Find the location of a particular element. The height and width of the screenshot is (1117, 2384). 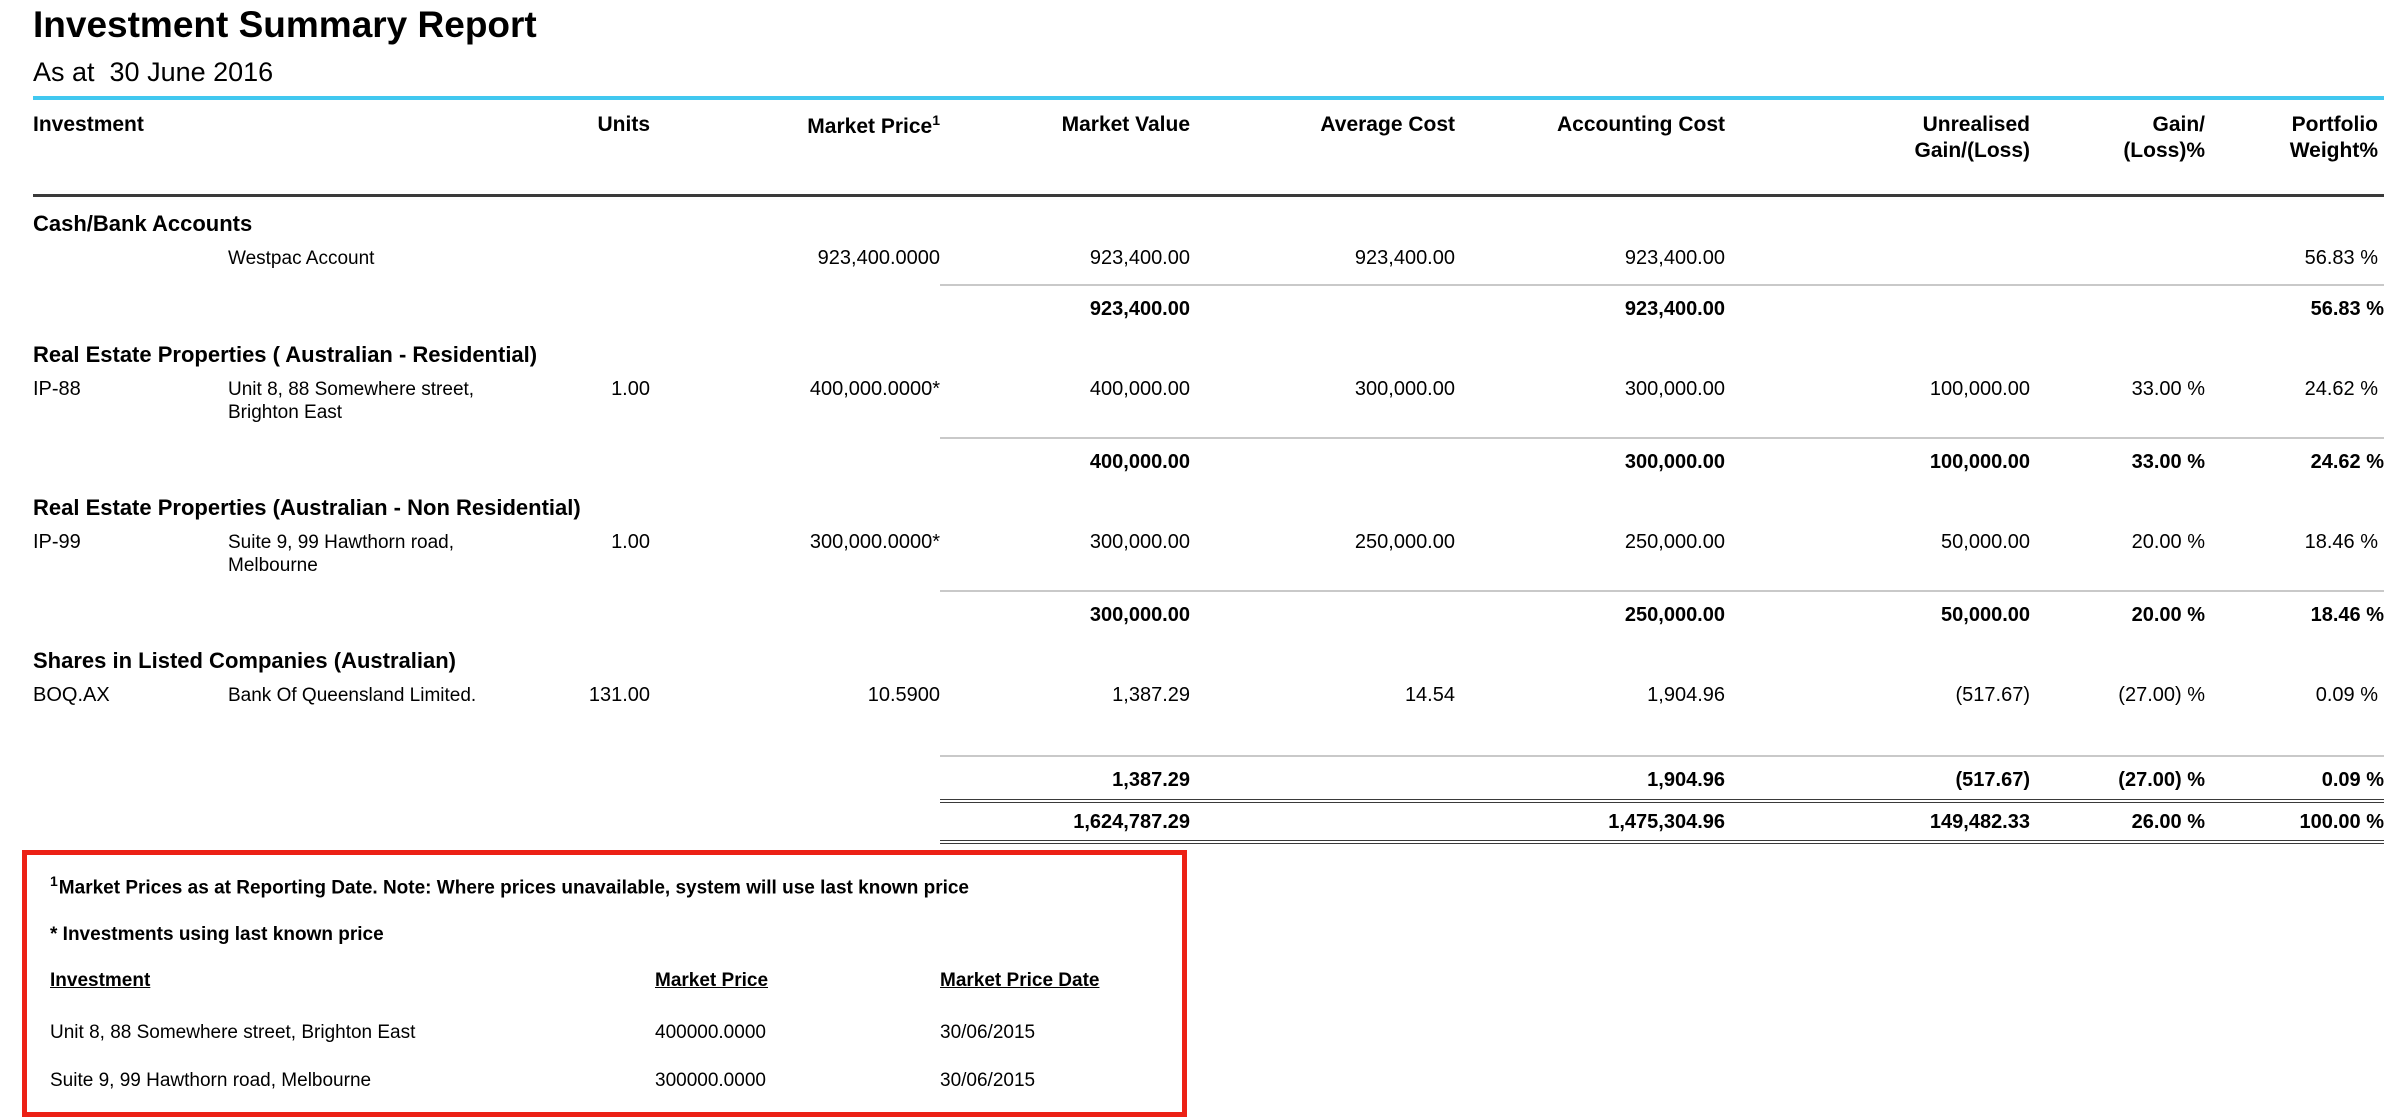

cell-average-cost: 923,400.00 is located at coordinates (1404, 257).